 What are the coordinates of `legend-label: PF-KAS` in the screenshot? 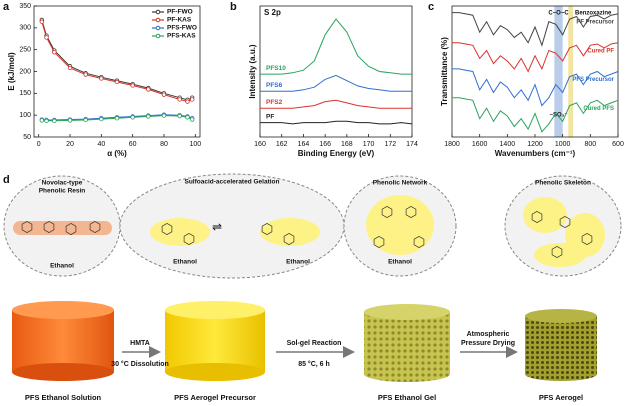 It's located at (179, 20).